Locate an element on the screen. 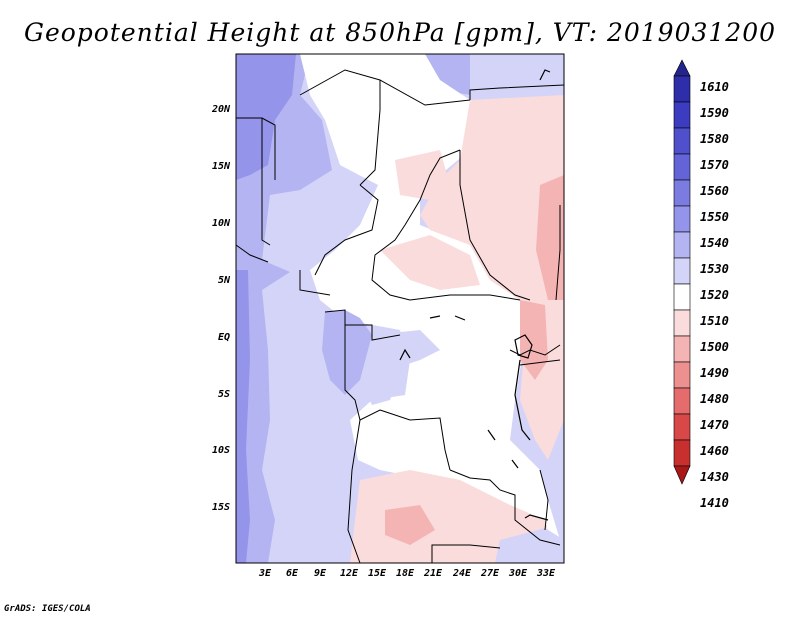 The height and width of the screenshot is (618, 800). y-tick-10s: 10S is located at coordinates (220, 450).